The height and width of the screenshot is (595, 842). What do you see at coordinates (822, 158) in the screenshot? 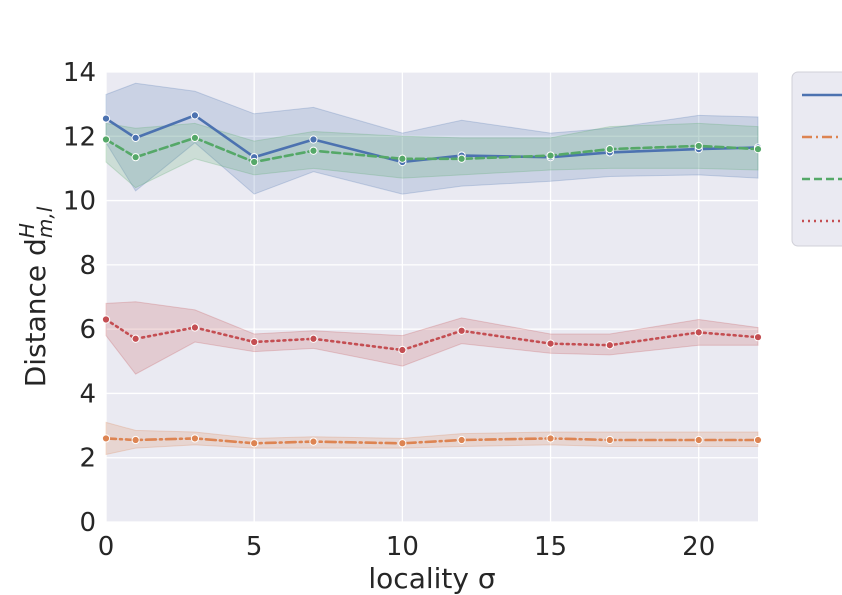
I see `legend-entries` at bounding box center [822, 158].